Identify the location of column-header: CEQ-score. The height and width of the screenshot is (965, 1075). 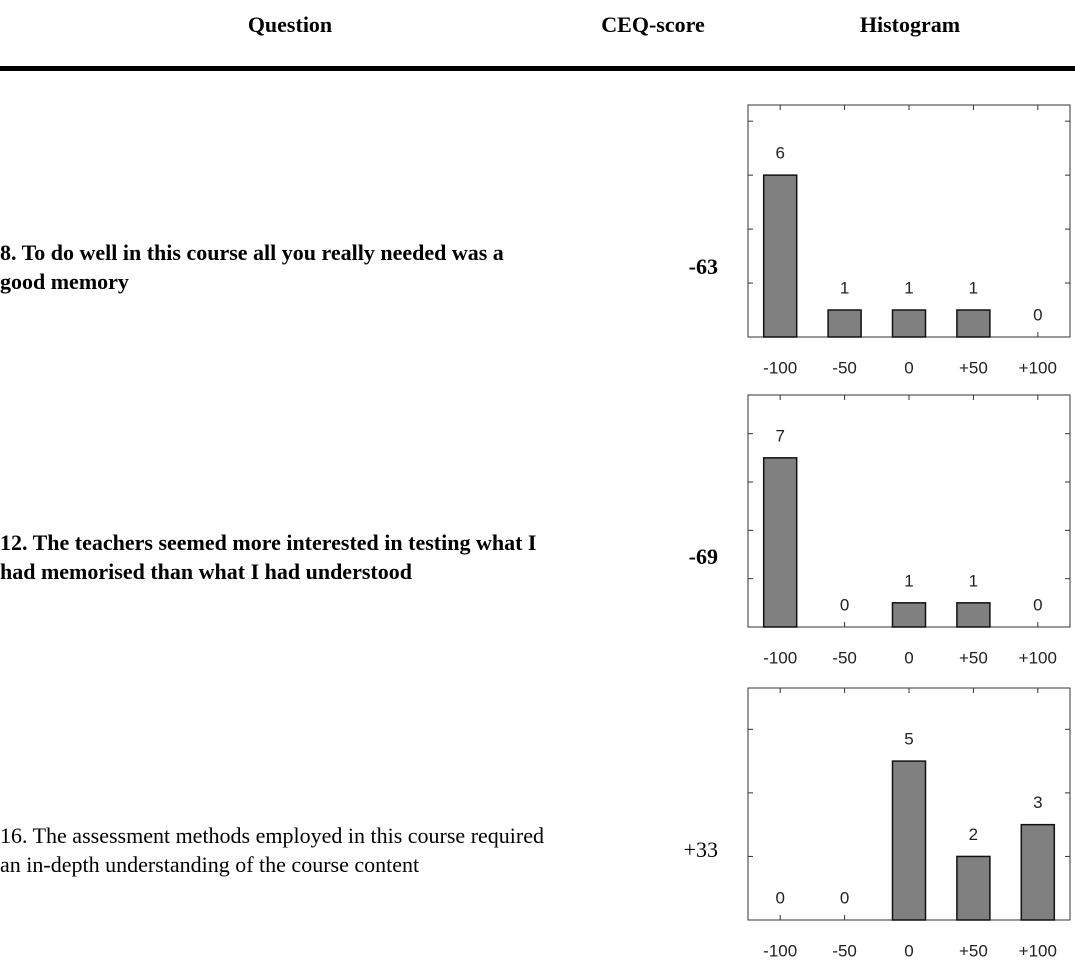
(653, 24).